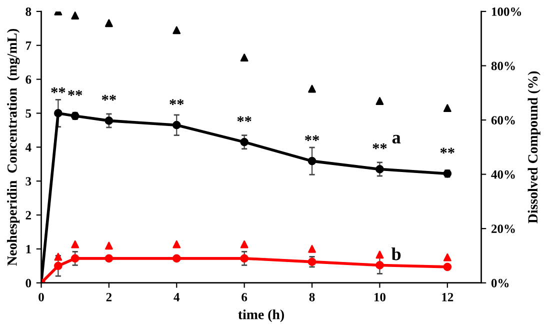  I want to click on y2-tick-label: 20%, so click(503, 229).